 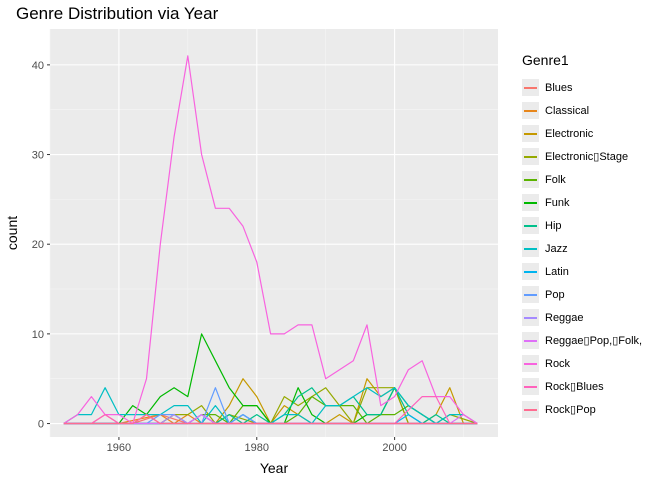 I want to click on legend-label: Blues, so click(x=559, y=87).